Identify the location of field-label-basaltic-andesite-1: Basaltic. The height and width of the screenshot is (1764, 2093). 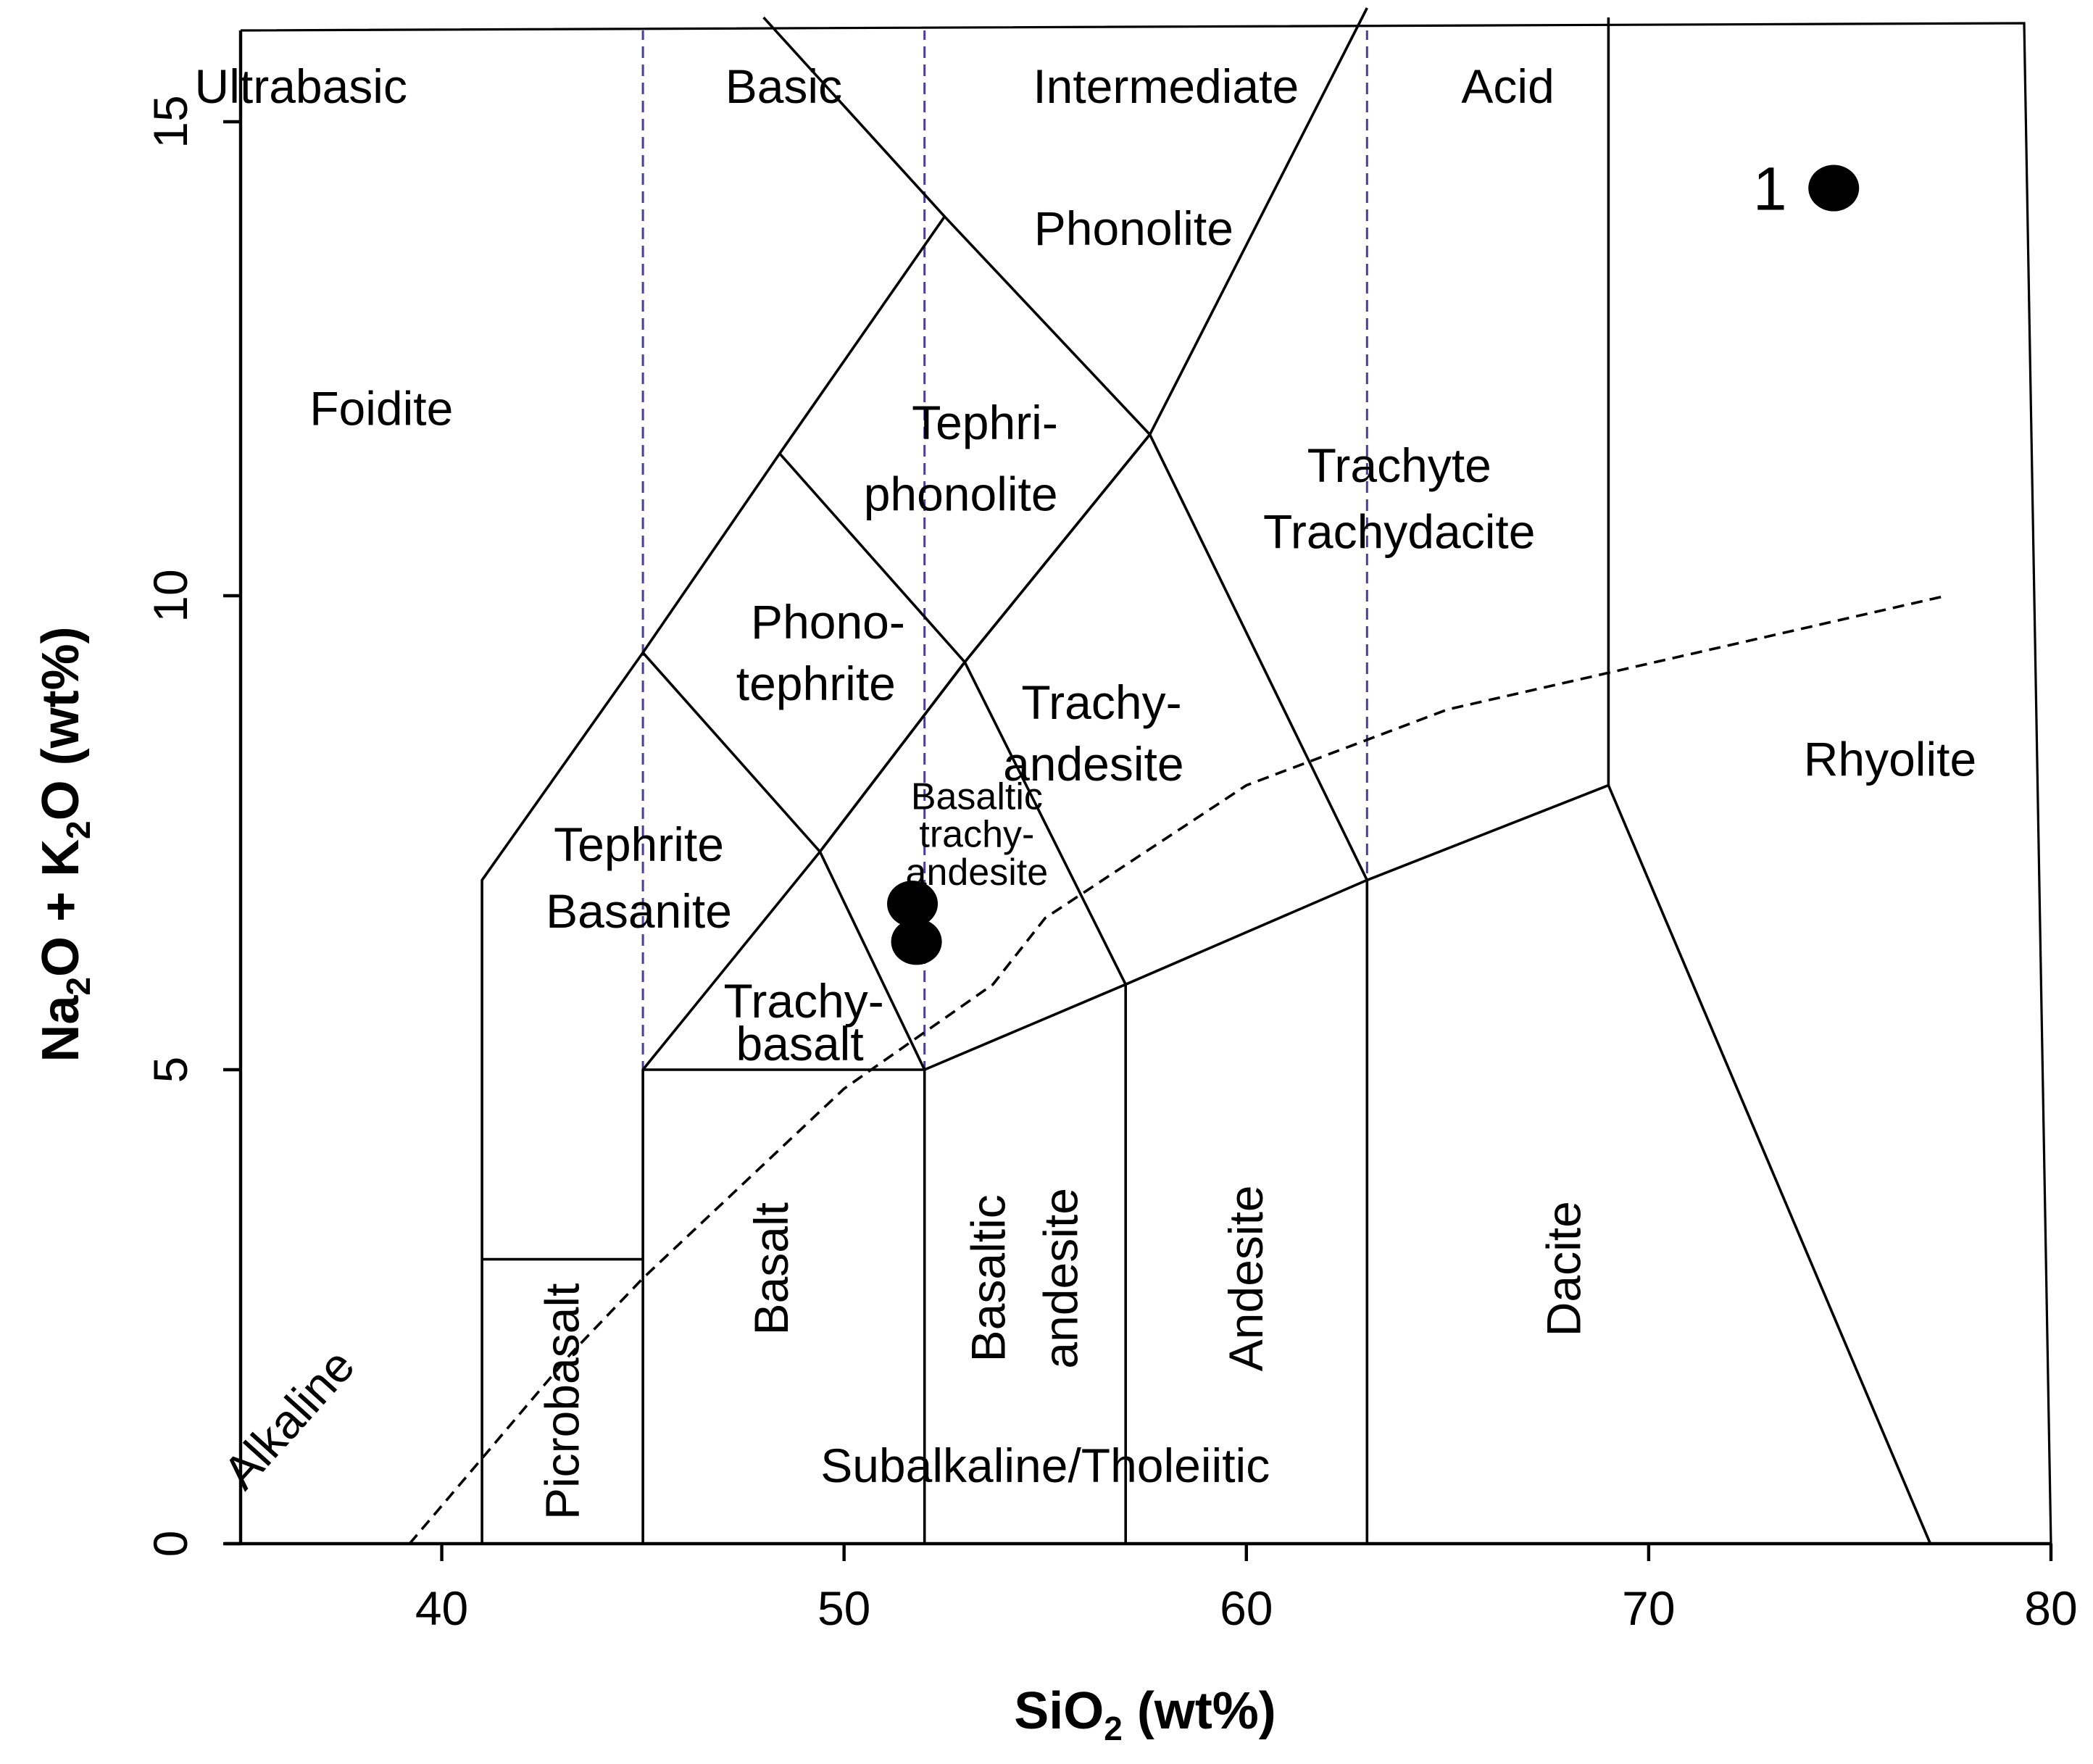
(988, 1278).